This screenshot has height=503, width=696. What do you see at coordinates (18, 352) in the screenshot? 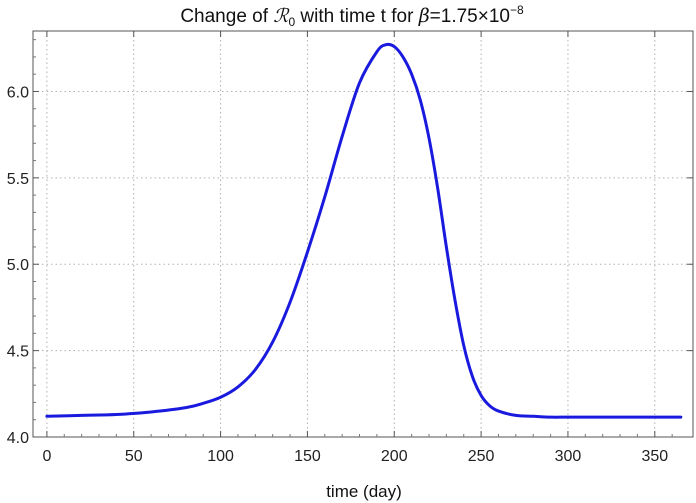
I see `y-tick-label: 4.5` at bounding box center [18, 352].